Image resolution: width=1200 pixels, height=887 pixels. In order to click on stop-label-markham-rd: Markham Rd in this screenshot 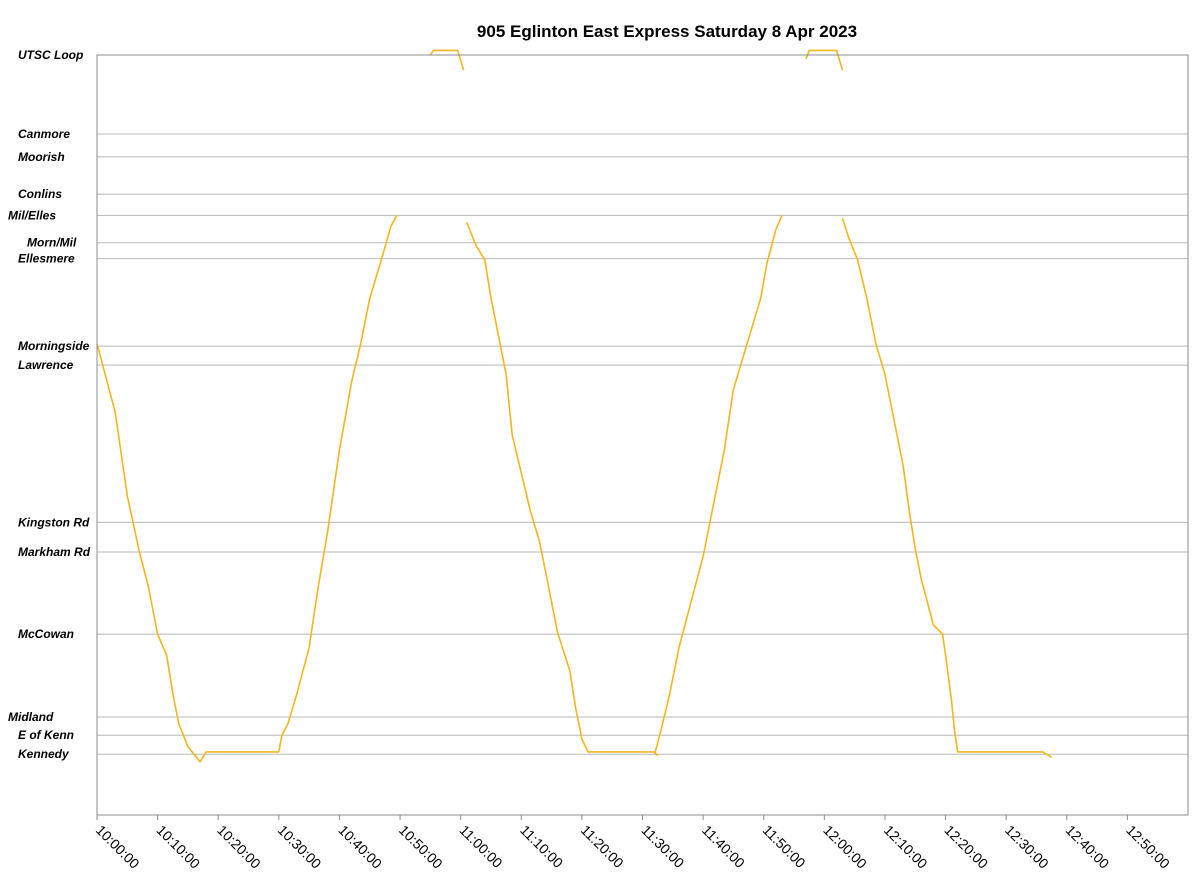, I will do `click(54, 552)`.